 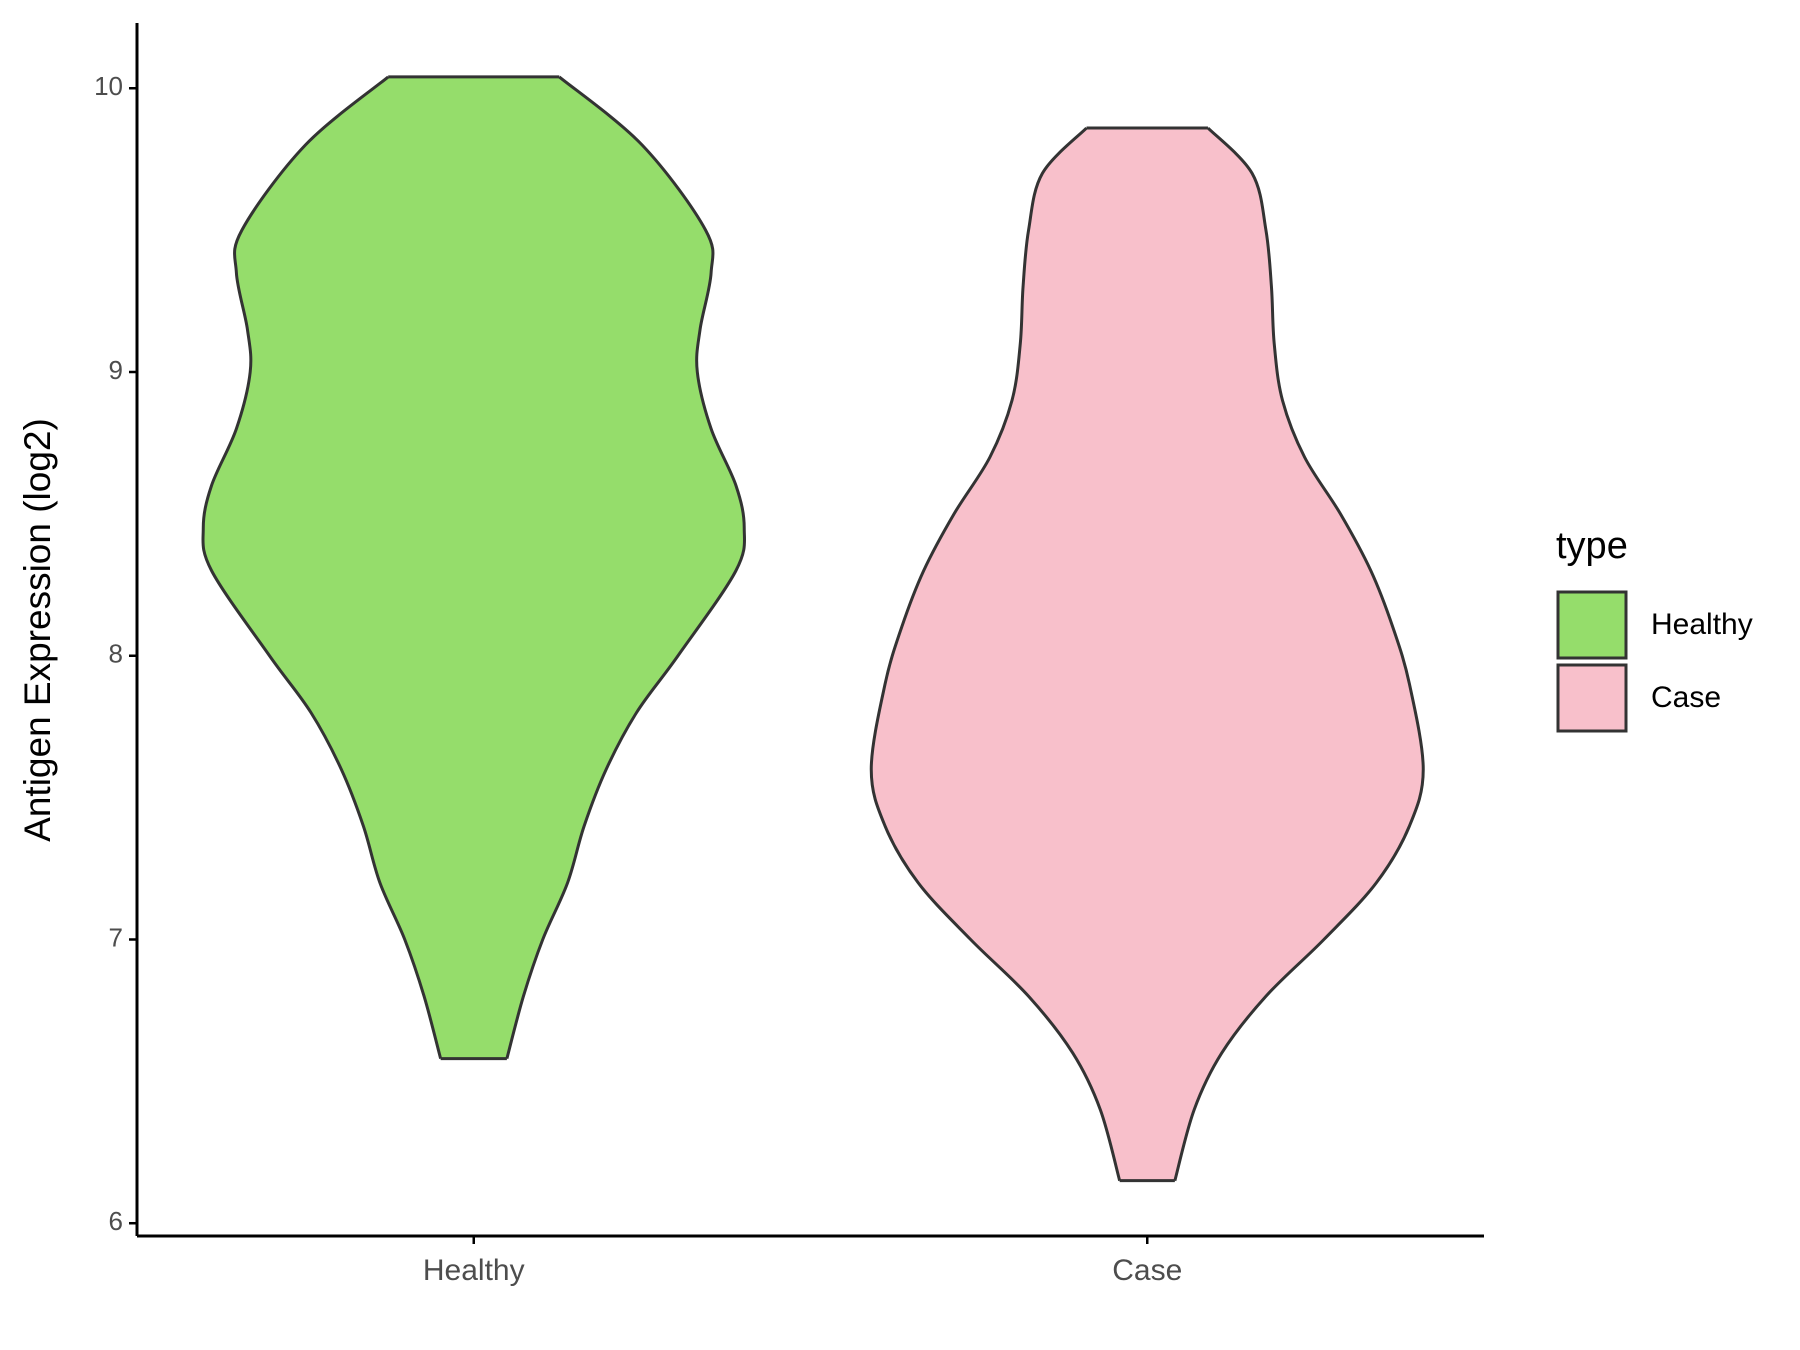 I want to click on legend-title: type, so click(x=1592, y=546).